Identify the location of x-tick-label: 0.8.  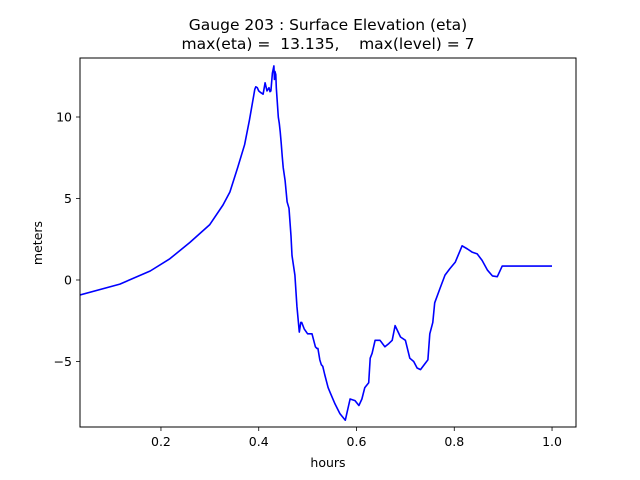
(454, 441).